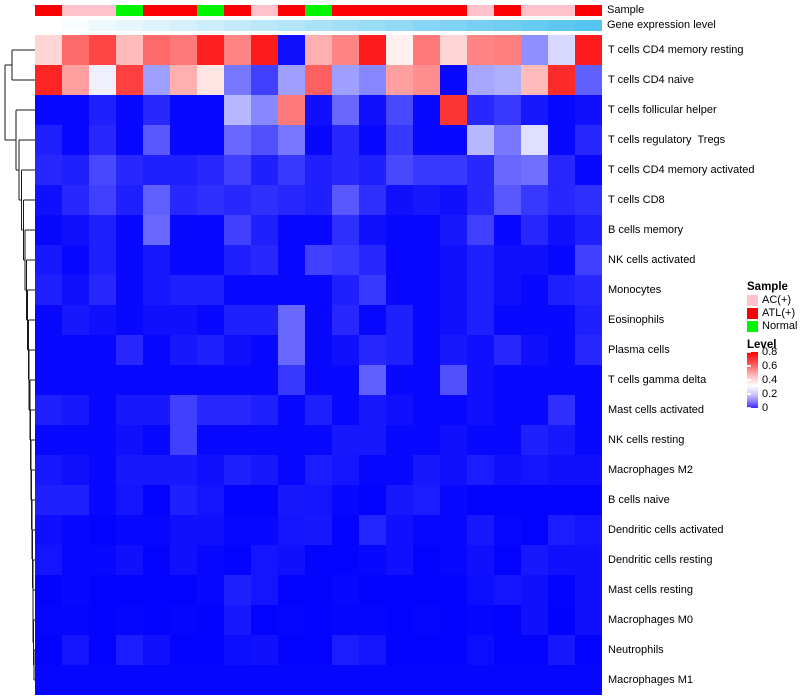  Describe the element at coordinates (19, 365) in the screenshot. I see `row-dendrogram` at that location.